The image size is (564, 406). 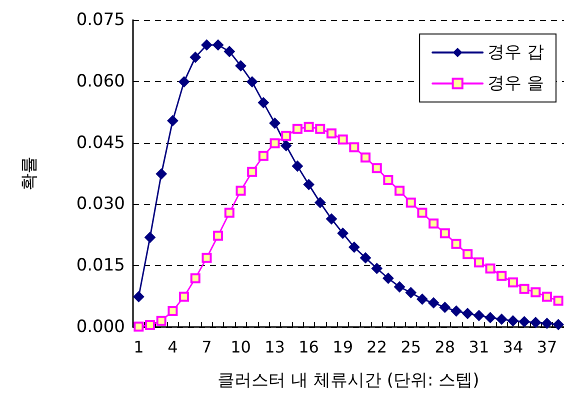 I want to click on x-tick-label: 1, so click(x=139, y=347).